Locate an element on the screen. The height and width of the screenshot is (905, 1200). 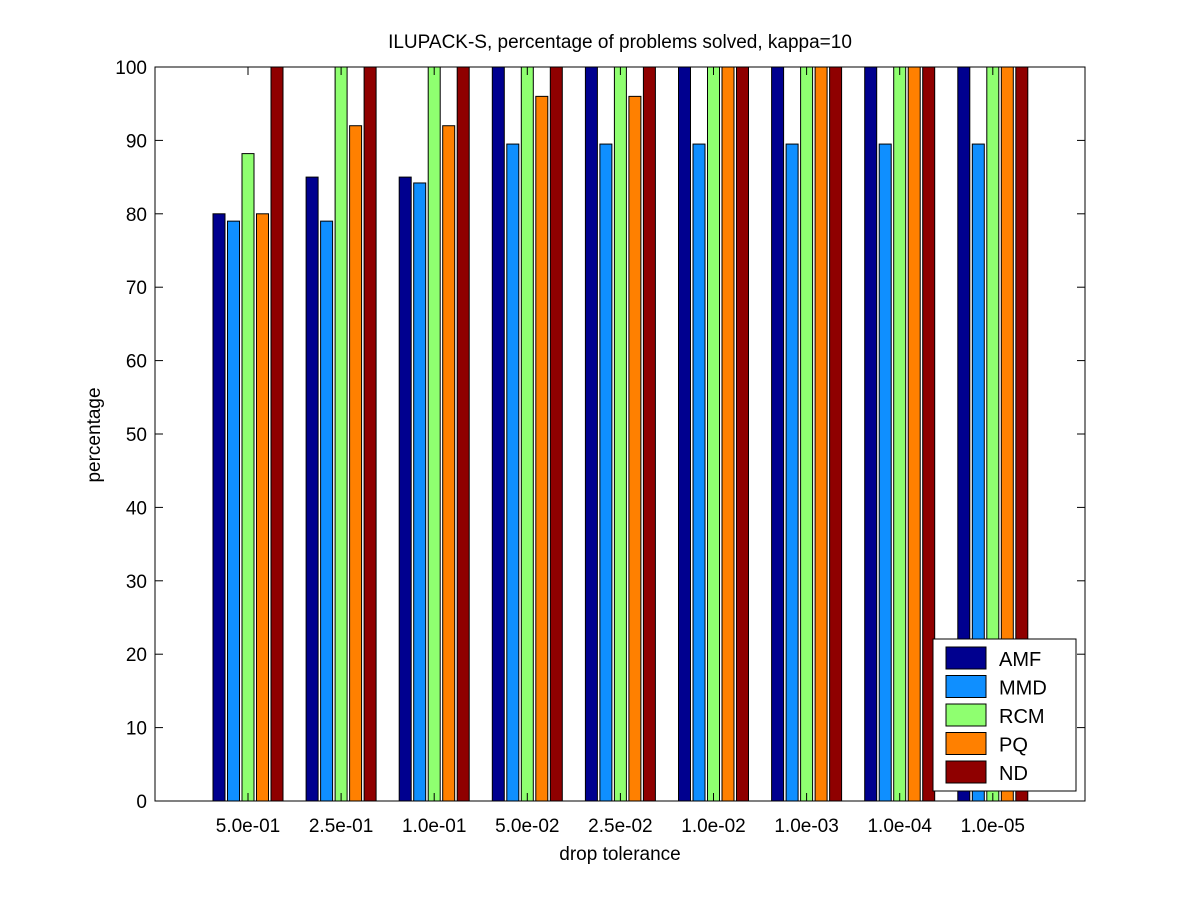
bar-mmd-2.5e-02 is located at coordinates (606, 472).